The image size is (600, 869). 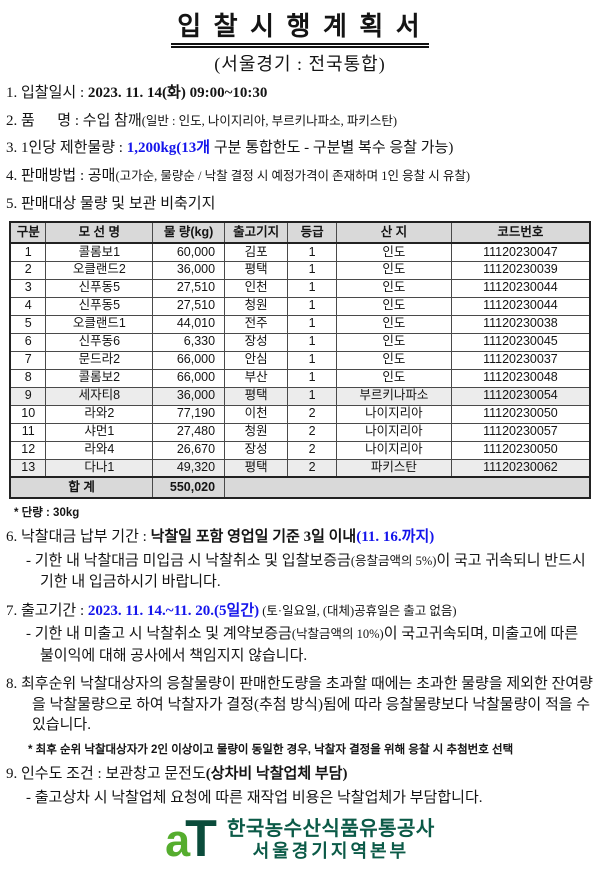 What do you see at coordinates (99, 342) in the screenshot?
I see `table-cell: 신푸동6` at bounding box center [99, 342].